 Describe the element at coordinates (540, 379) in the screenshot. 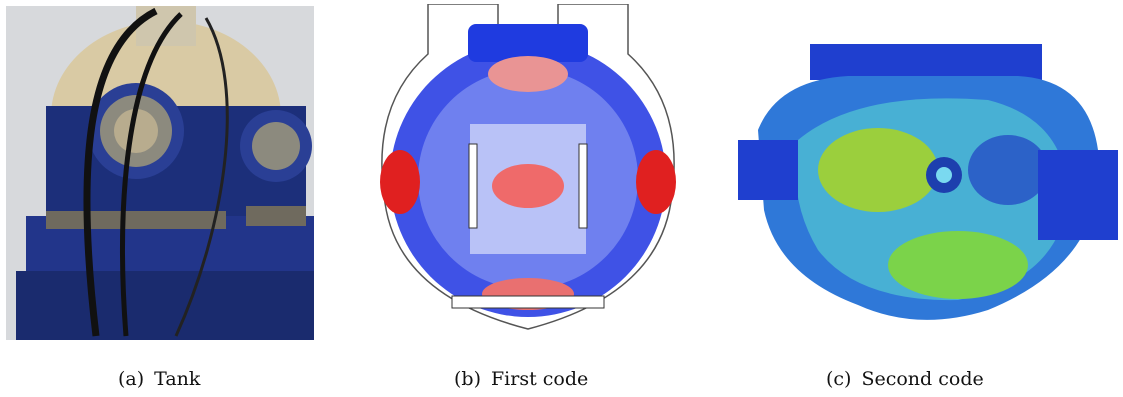

I see `caption-text-b: First code` at that location.